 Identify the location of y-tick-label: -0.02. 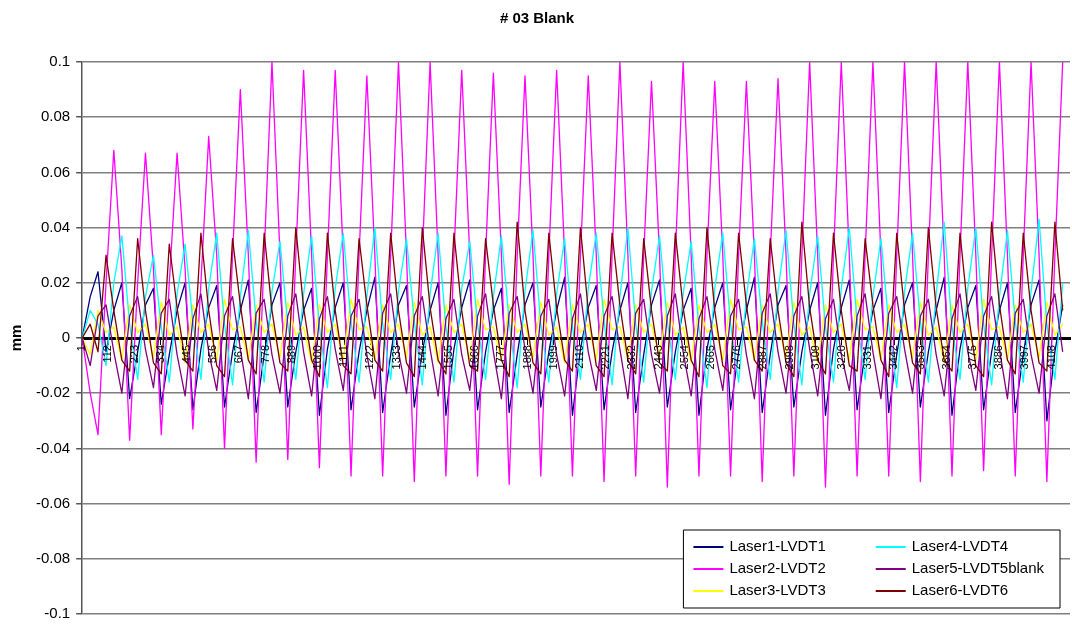
(53, 392).